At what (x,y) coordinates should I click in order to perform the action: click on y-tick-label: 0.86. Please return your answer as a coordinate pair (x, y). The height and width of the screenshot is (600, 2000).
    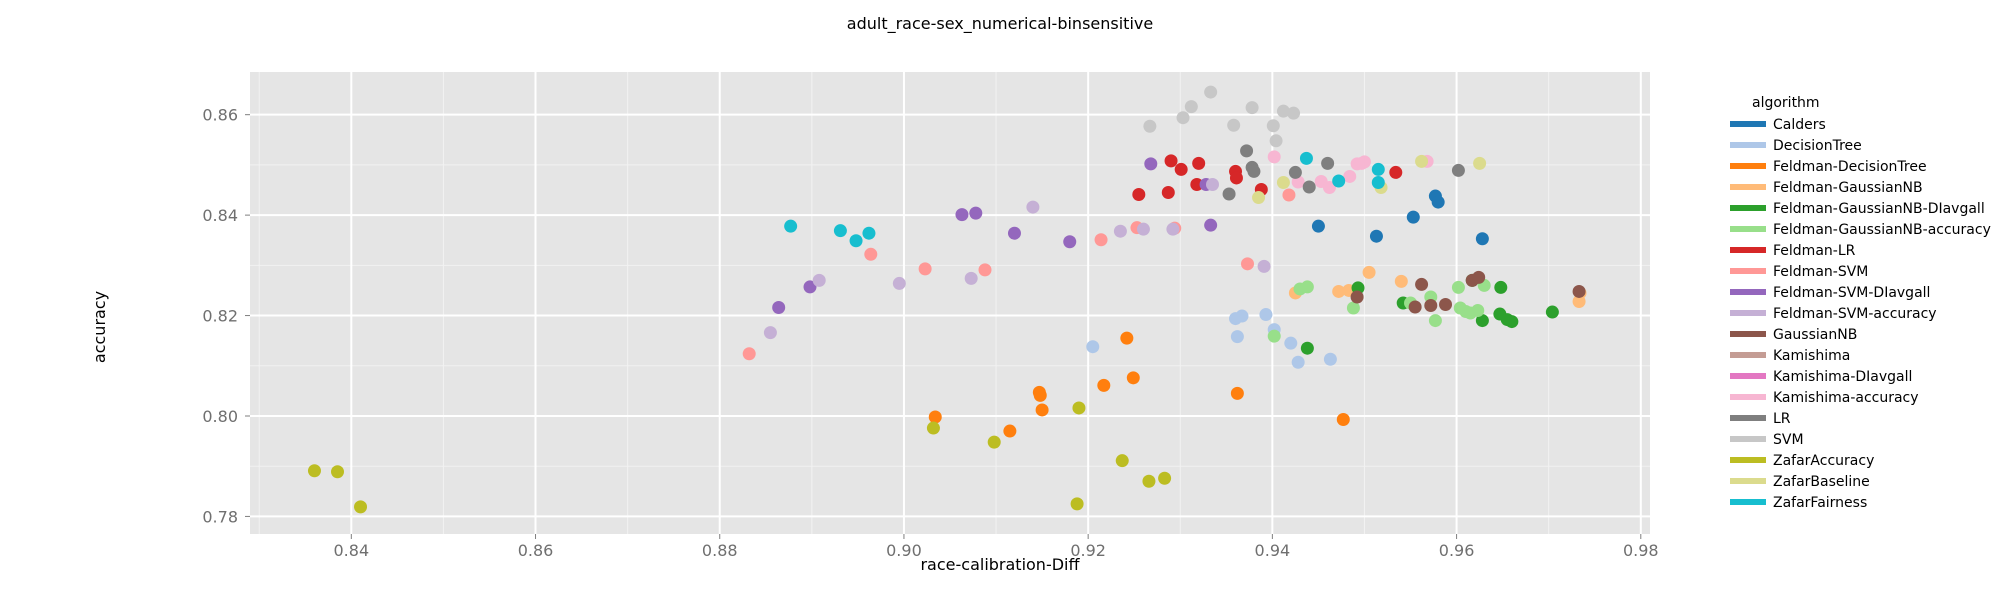
    Looking at the image, I should click on (220, 115).